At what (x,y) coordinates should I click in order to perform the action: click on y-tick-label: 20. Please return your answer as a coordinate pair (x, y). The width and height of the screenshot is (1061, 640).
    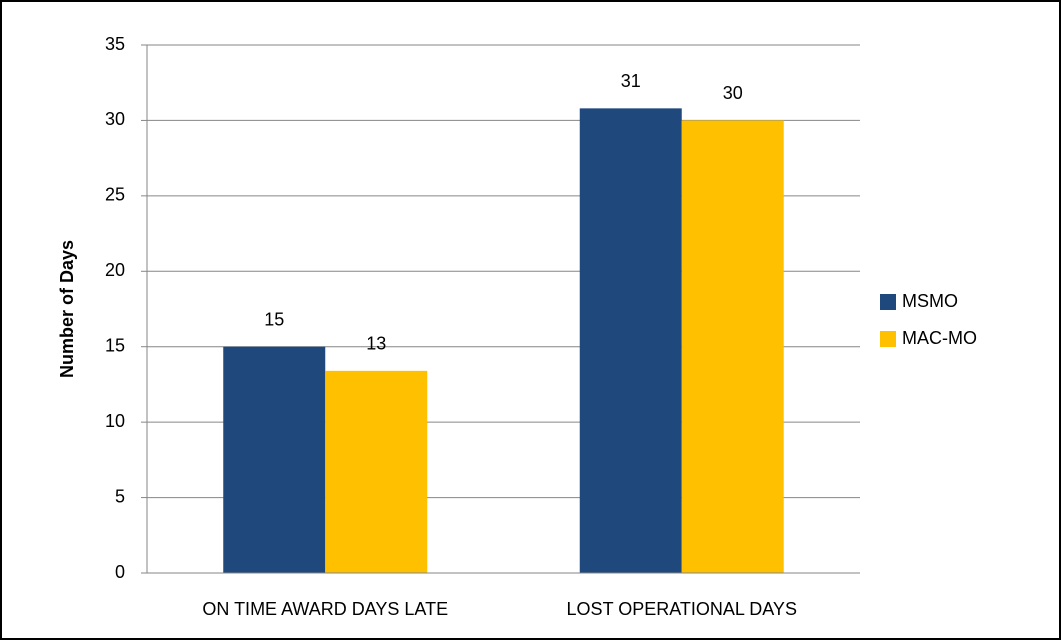
    Looking at the image, I should click on (115, 270).